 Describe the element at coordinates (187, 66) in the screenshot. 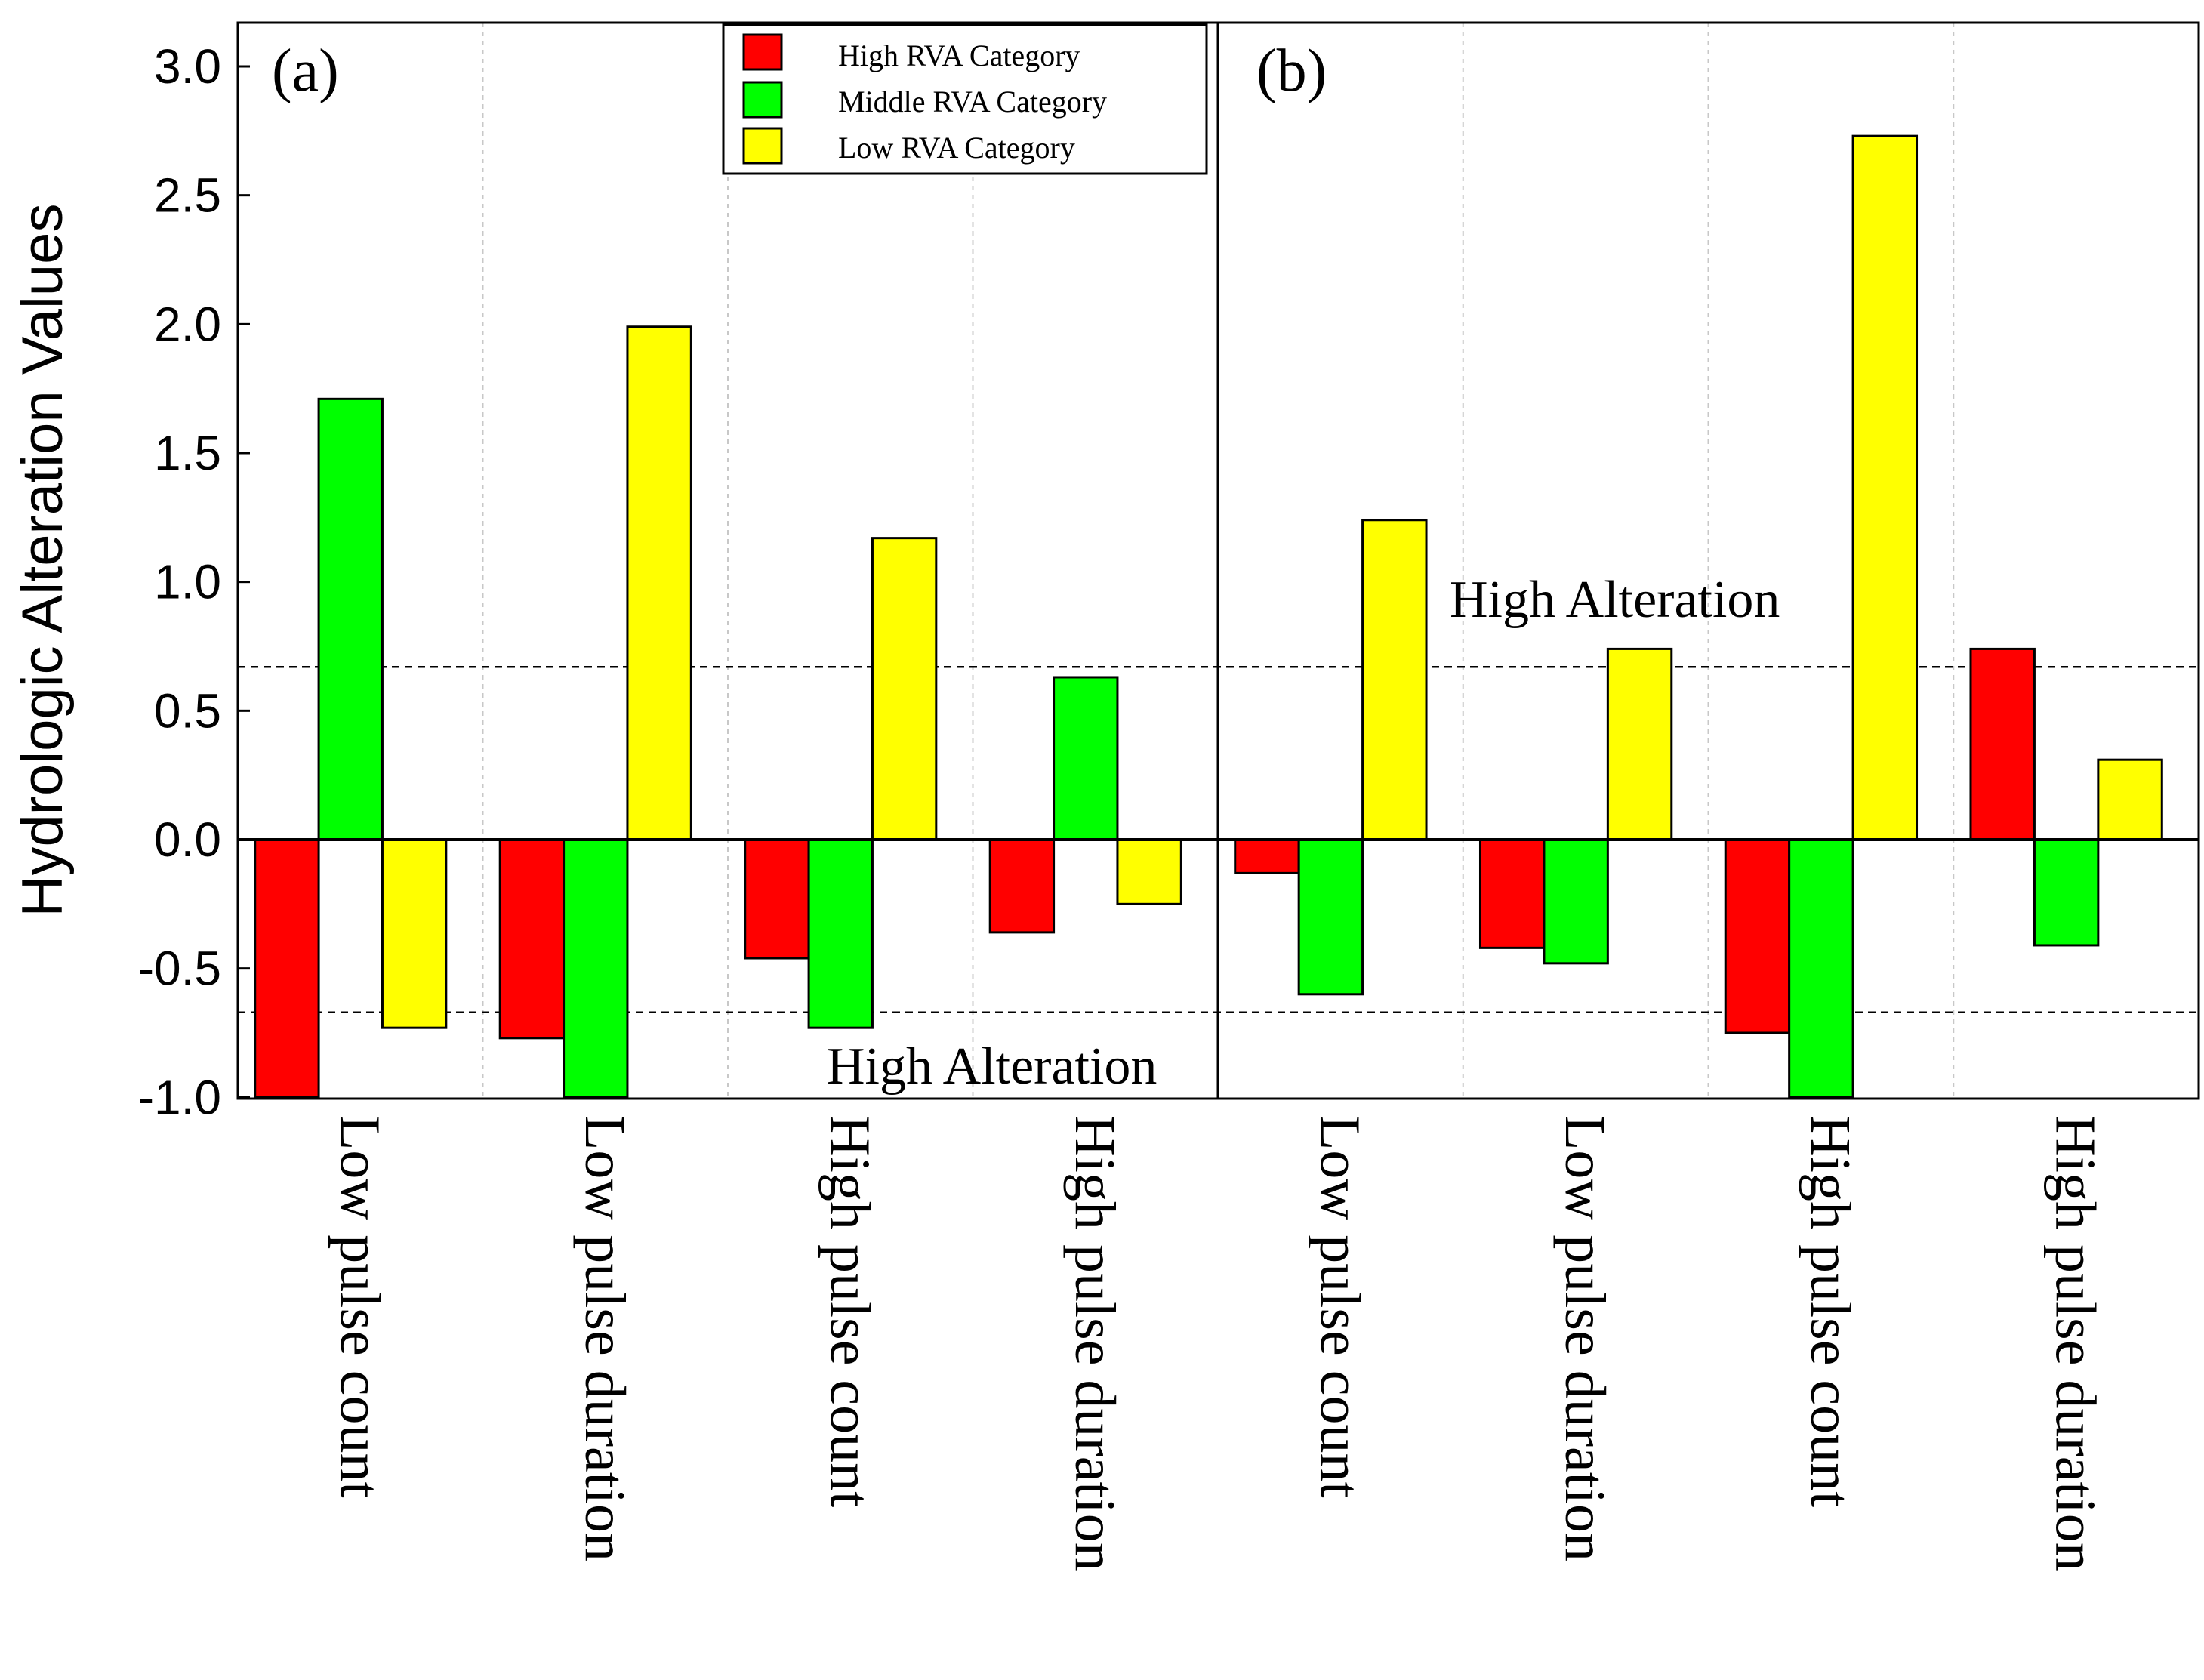

I see `y-tick-label: 3.0` at that location.